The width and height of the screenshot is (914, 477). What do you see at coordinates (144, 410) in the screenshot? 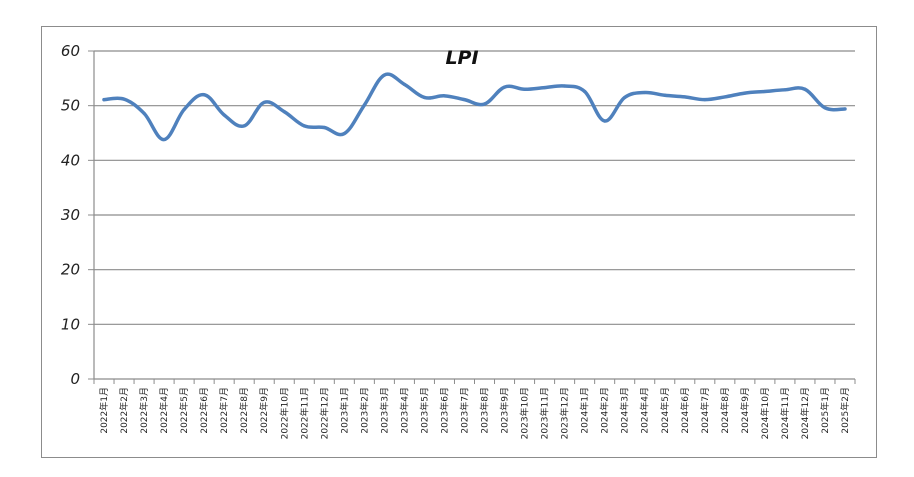
I see `x-tick-label: 2022年3月` at bounding box center [144, 410].